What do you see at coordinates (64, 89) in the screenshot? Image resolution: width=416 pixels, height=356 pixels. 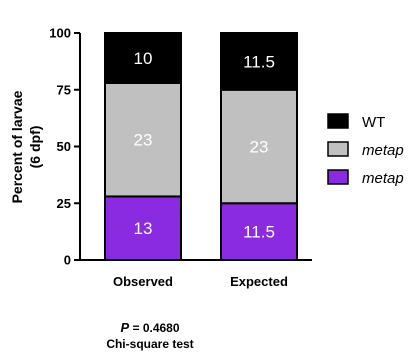 I see `y-tick-label: 75` at bounding box center [64, 89].